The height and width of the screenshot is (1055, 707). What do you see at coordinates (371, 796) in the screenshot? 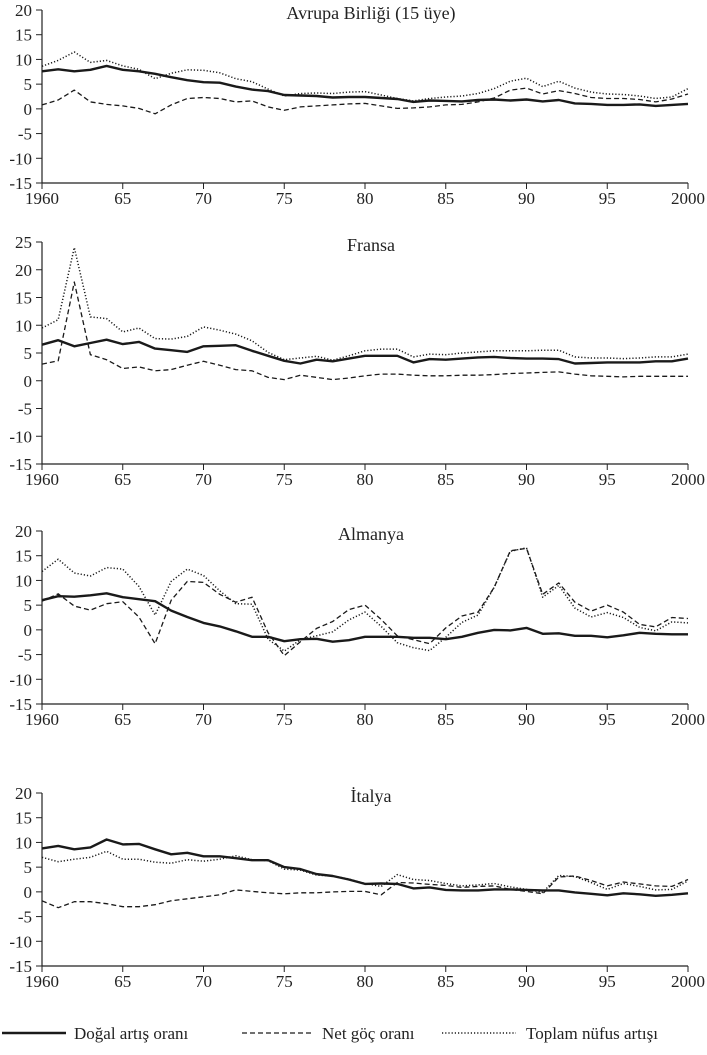
I see `chart-title: İtalya` at bounding box center [371, 796].